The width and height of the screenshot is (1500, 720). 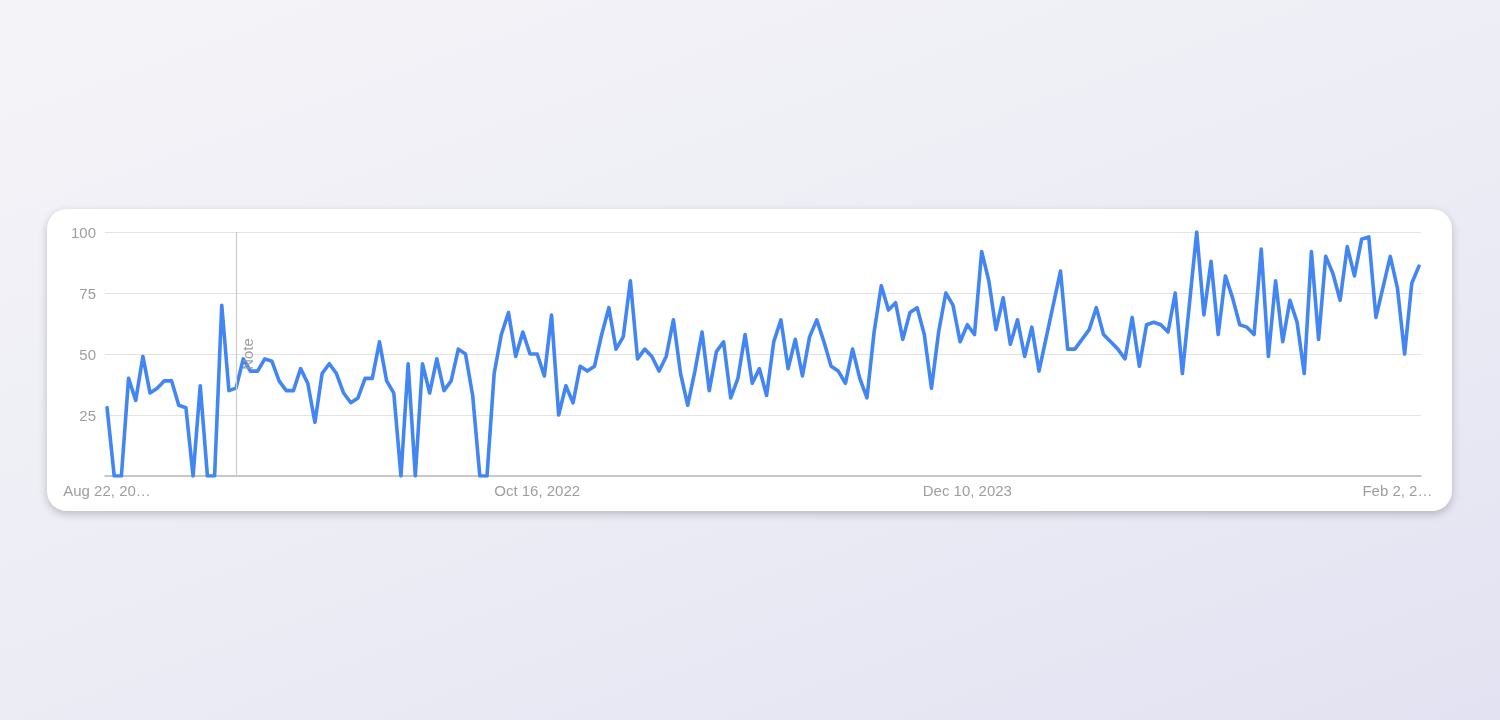 What do you see at coordinates (87, 354) in the screenshot?
I see `y-tick-label: 50` at bounding box center [87, 354].